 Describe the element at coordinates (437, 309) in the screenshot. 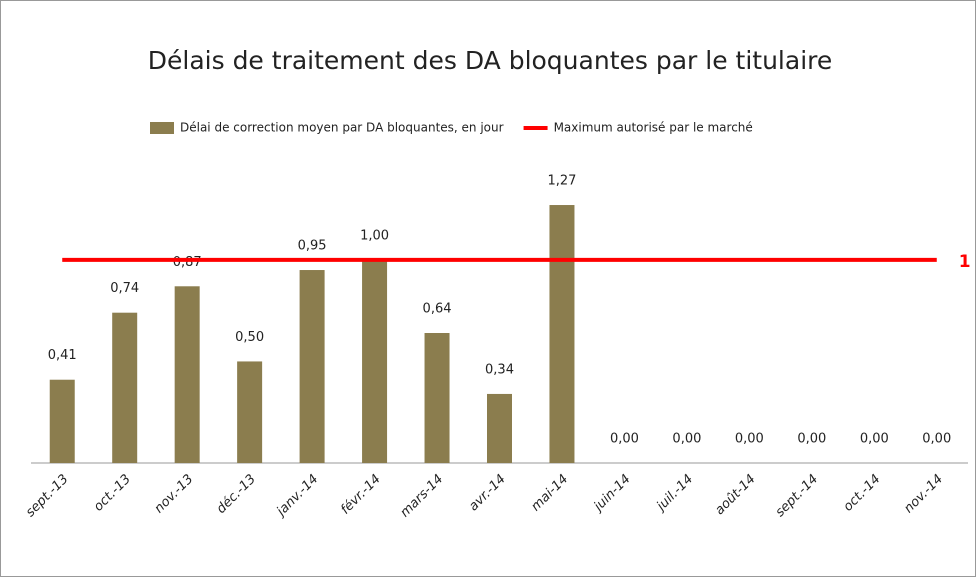

I see `value-label: 0,64` at that location.